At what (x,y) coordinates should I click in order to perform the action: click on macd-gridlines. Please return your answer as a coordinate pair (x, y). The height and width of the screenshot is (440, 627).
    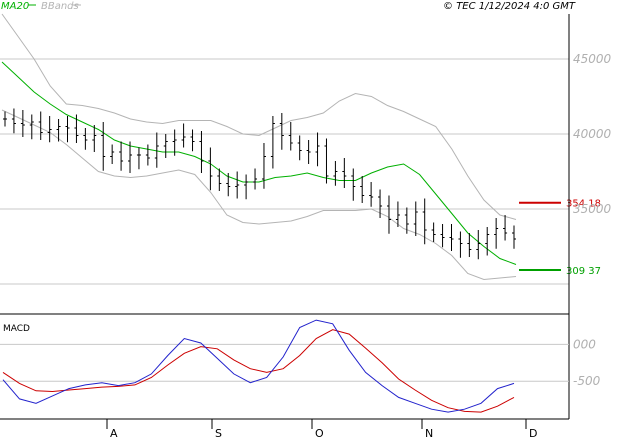
    Looking at the image, I should click on (284, 362).